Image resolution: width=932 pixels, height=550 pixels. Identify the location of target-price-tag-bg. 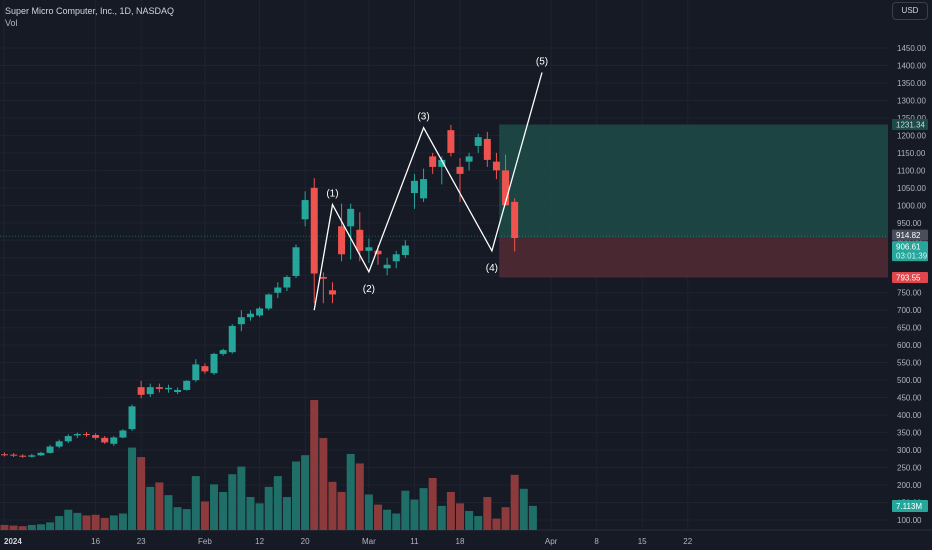
(910, 124).